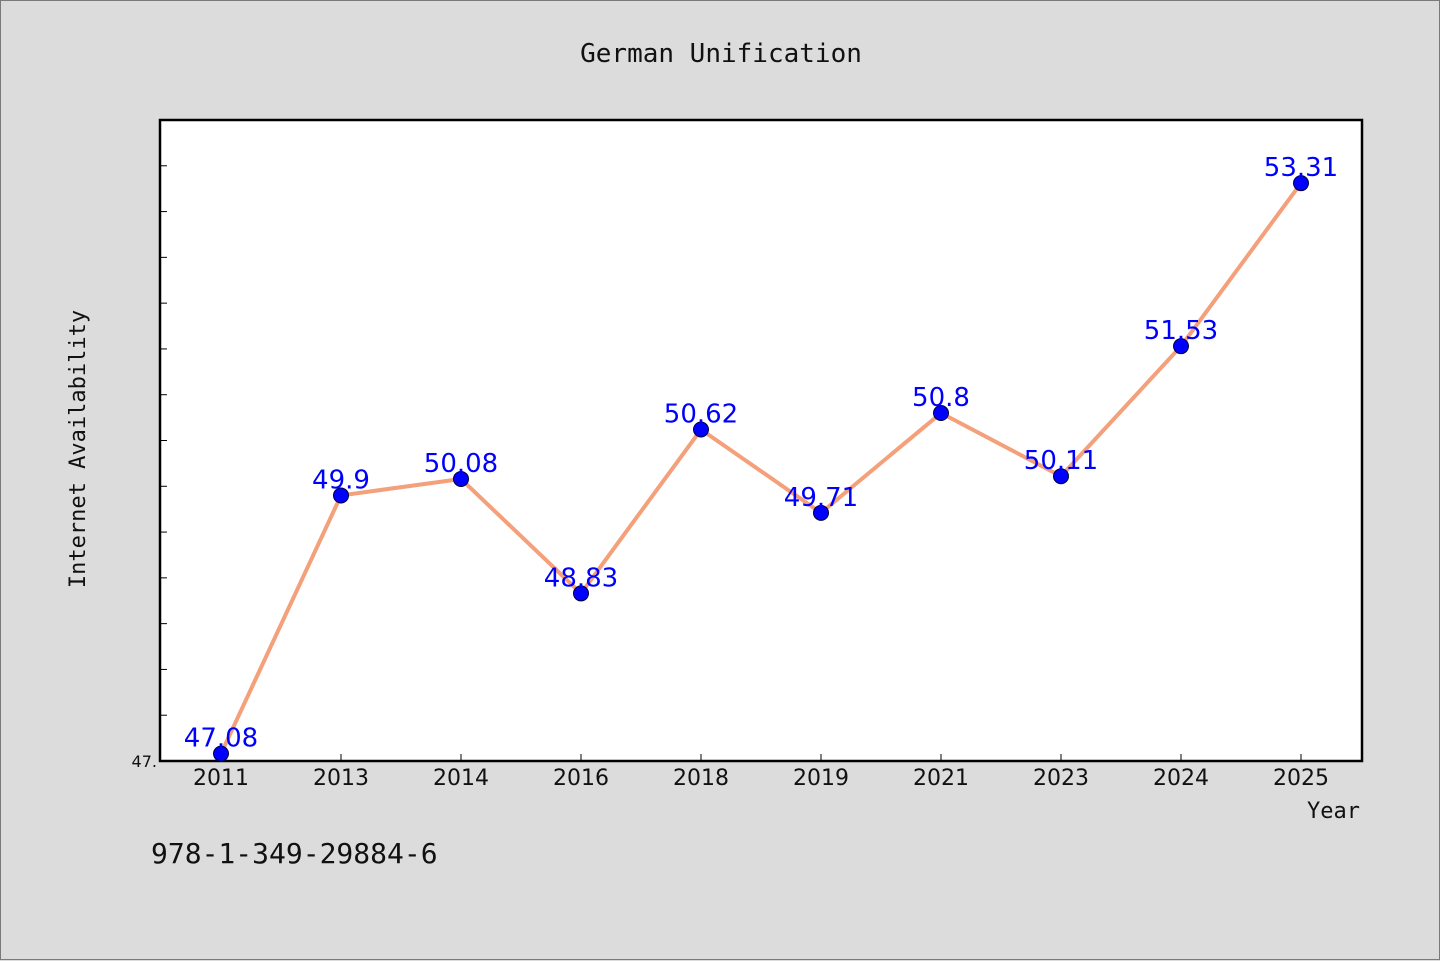 Image resolution: width=1440 pixels, height=961 pixels. Describe the element at coordinates (761, 772) in the screenshot. I see `x-axis-ticks: 2011 2013 2014 2016 2018 2019 2021 2023 2024 2025` at that location.